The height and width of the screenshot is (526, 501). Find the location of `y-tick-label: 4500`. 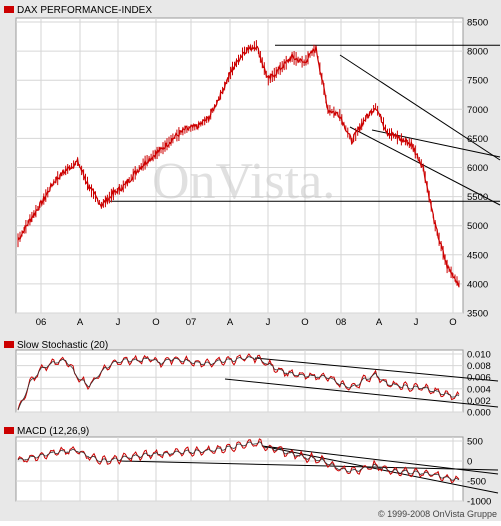

y-tick-label: 4500 is located at coordinates (477, 255).